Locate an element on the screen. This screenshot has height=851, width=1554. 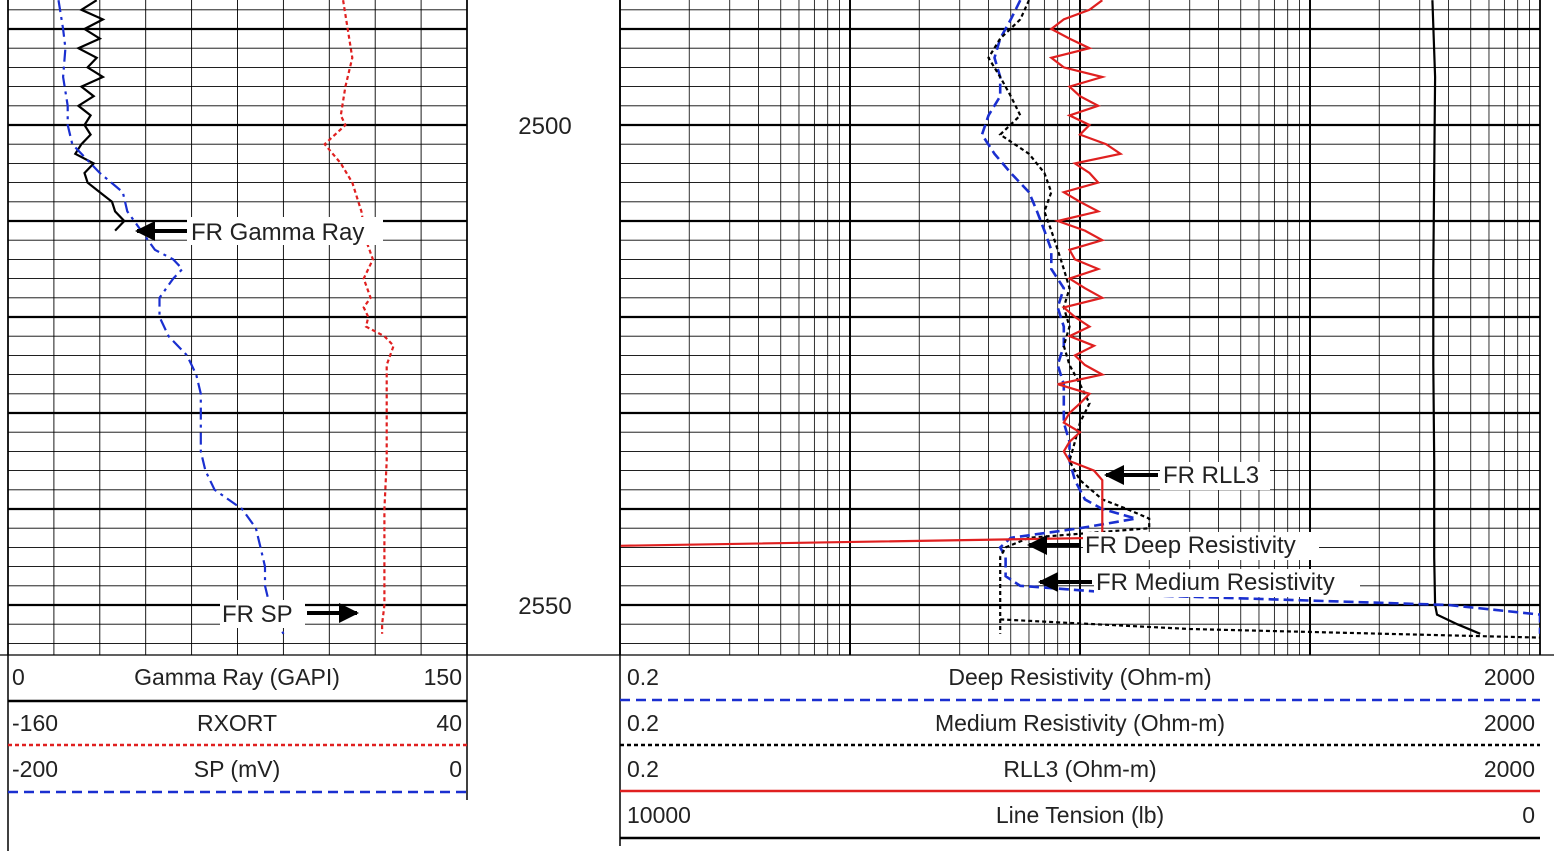
line-tension-min: 10000 is located at coordinates (659, 815).